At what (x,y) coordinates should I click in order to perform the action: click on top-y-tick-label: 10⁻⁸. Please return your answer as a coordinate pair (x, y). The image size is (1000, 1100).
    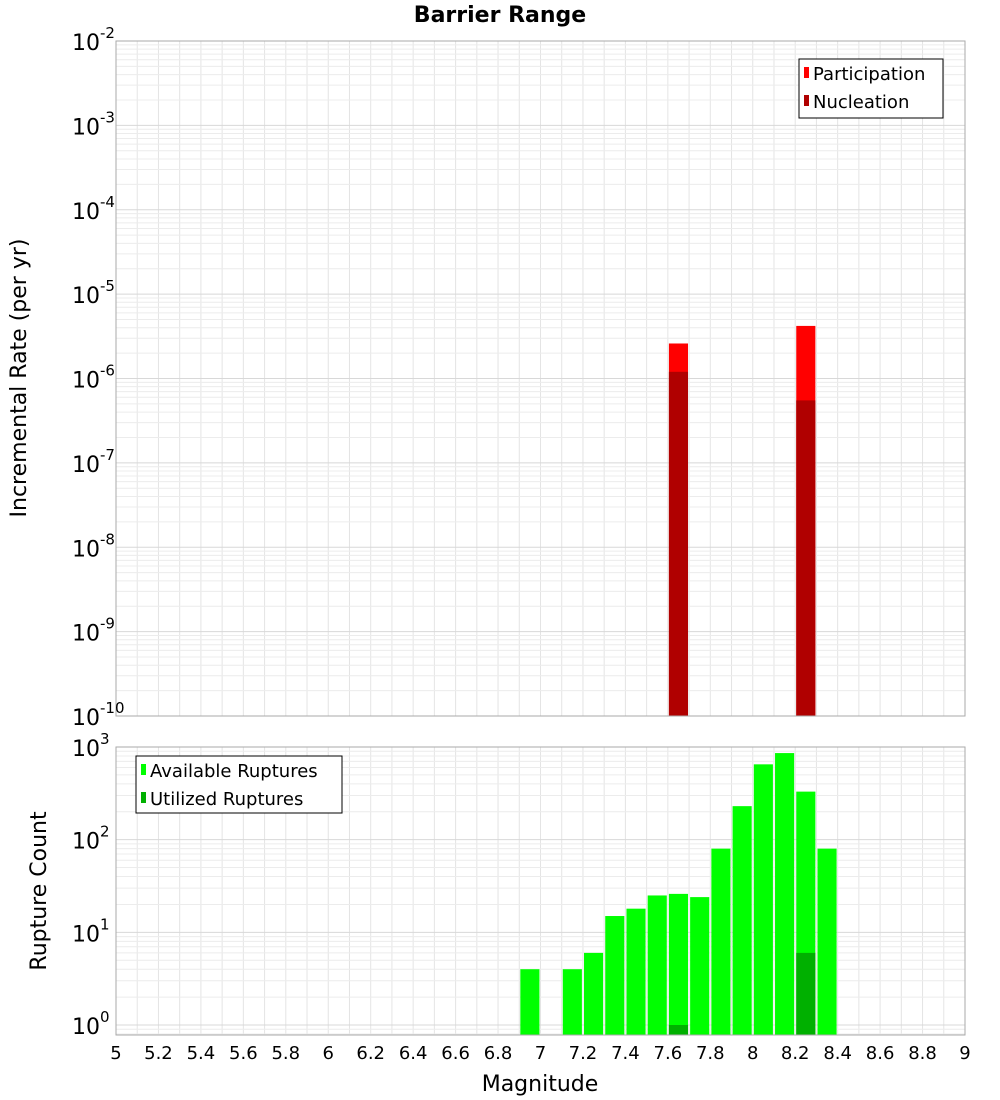
    Looking at the image, I should click on (93, 546).